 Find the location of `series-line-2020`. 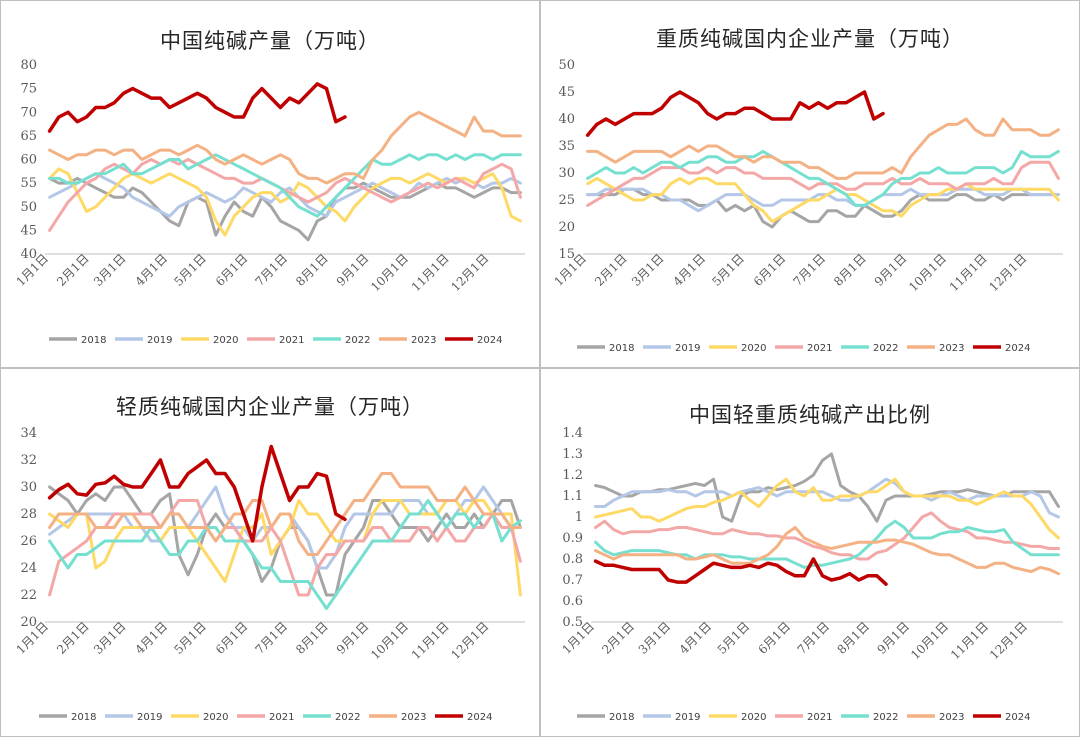

series-line-2020 is located at coordinates (823, 200).